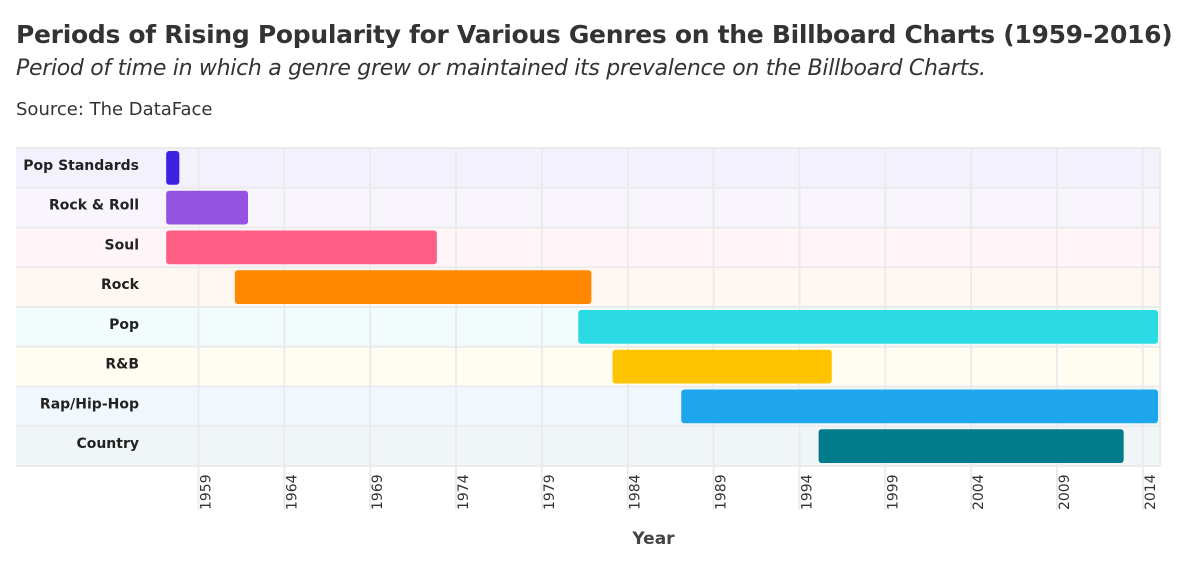 The image size is (1200, 577). Describe the element at coordinates (301, 247) in the screenshot. I see `bar-soul` at that location.